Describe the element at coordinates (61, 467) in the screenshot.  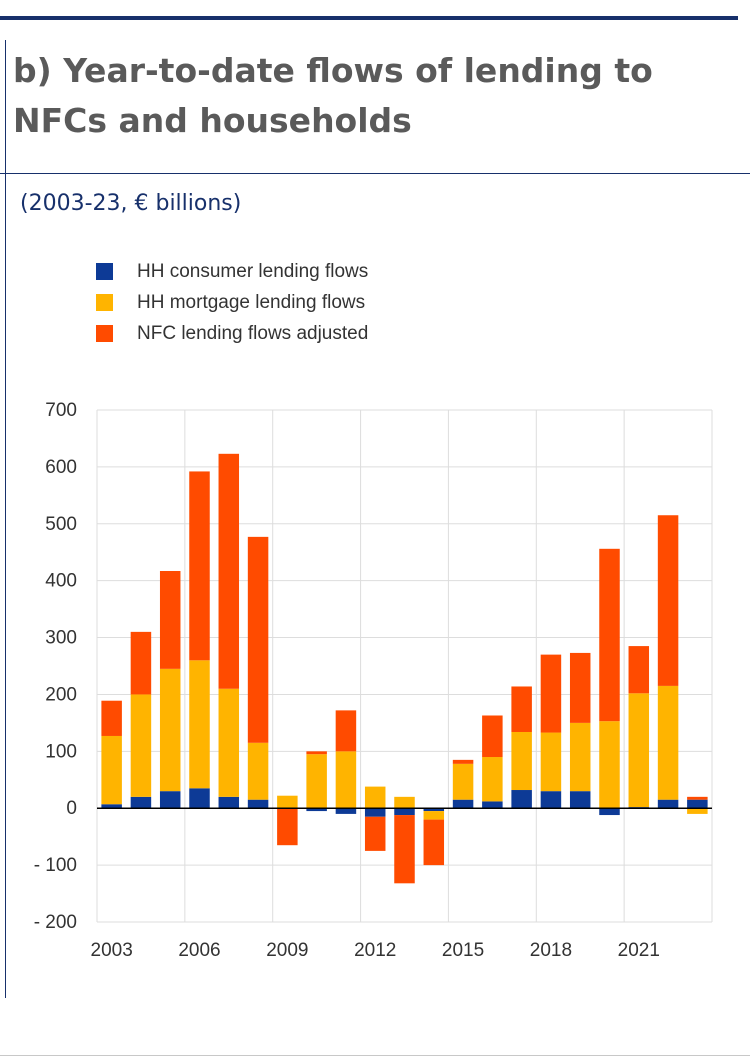
I see `y-tick-label: 600` at that location.